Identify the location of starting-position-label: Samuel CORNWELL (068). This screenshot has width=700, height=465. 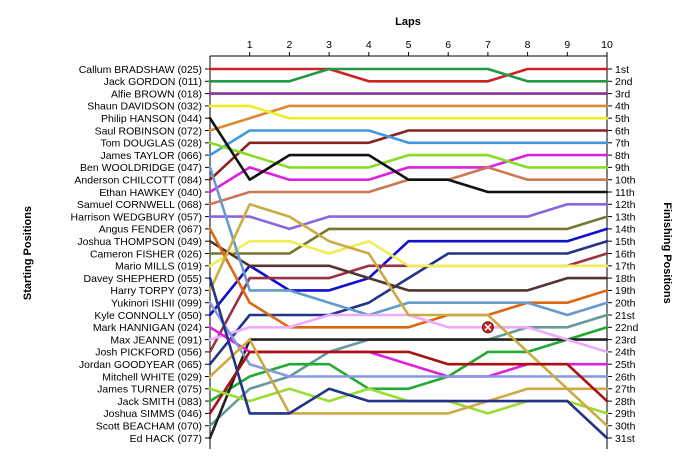
(139, 205).